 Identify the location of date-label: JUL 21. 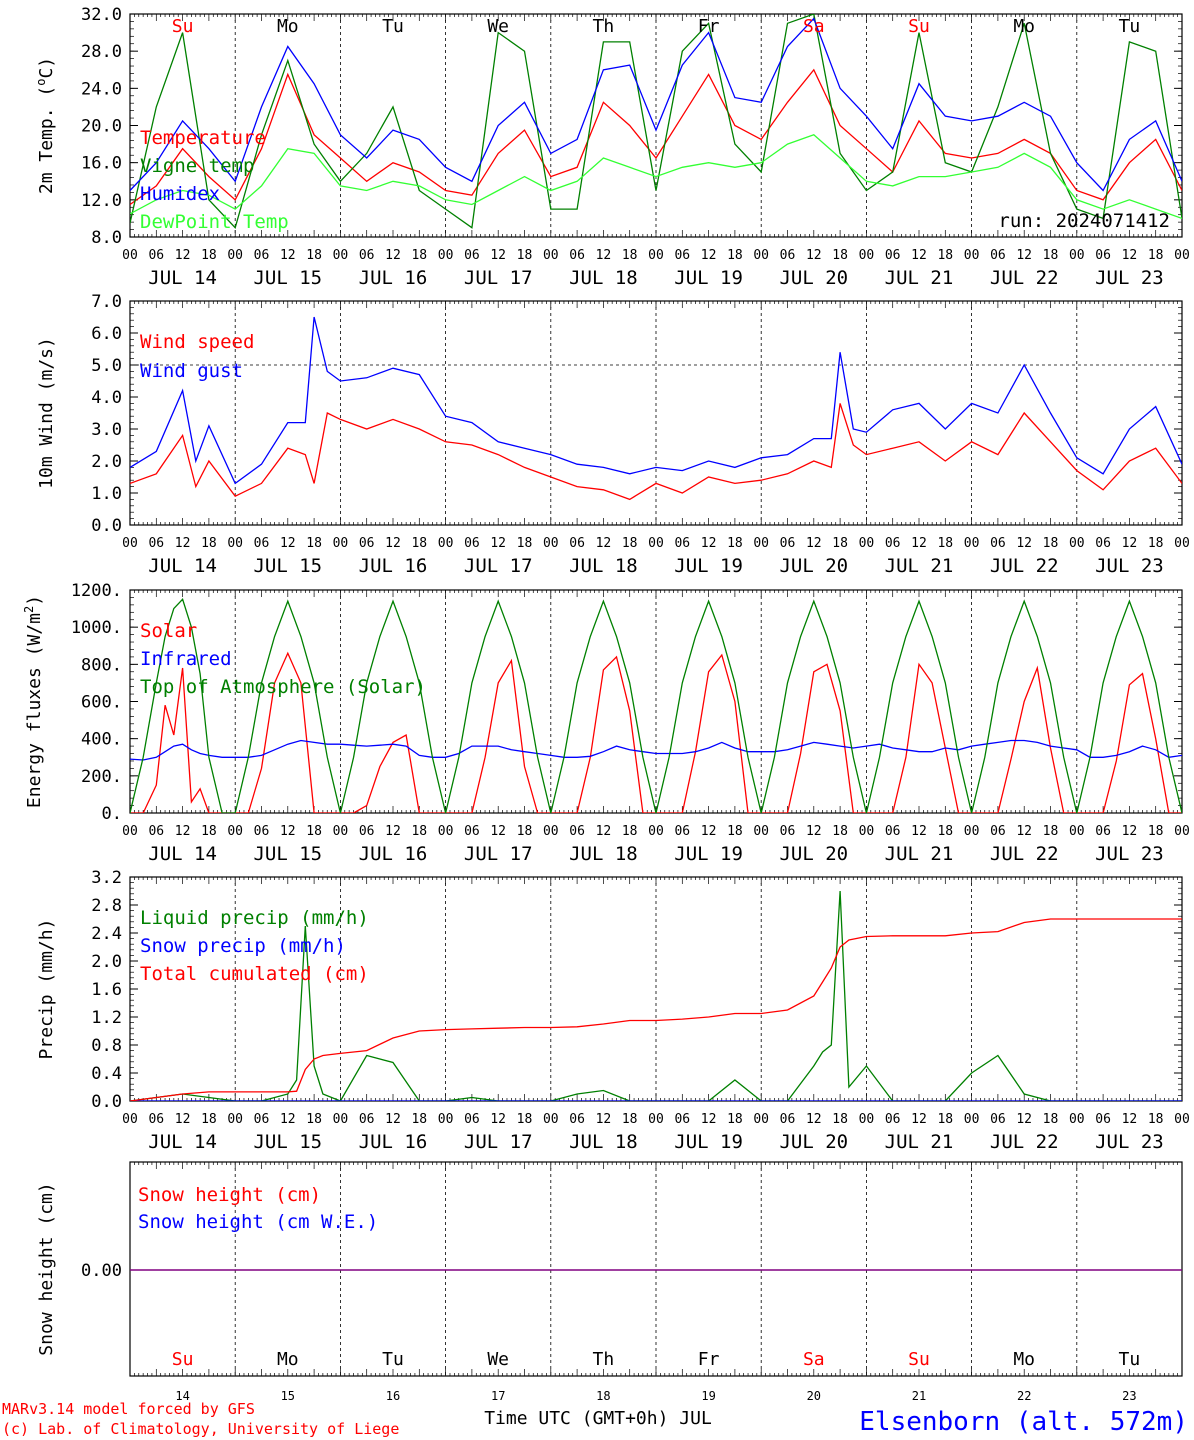
(919, 278).